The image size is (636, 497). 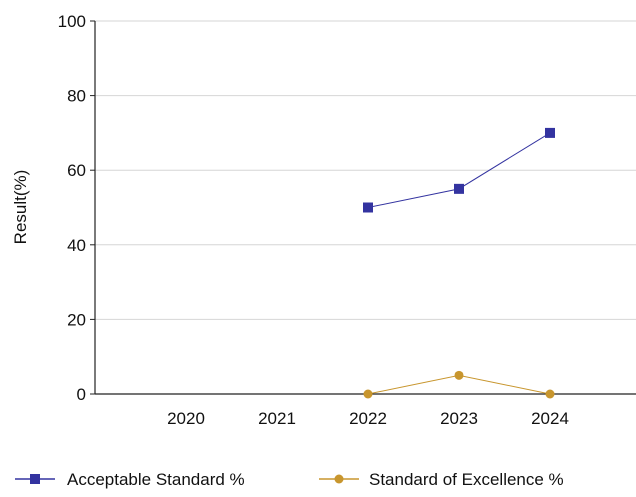 What do you see at coordinates (81, 394) in the screenshot?
I see `y-tick-label: 0` at bounding box center [81, 394].